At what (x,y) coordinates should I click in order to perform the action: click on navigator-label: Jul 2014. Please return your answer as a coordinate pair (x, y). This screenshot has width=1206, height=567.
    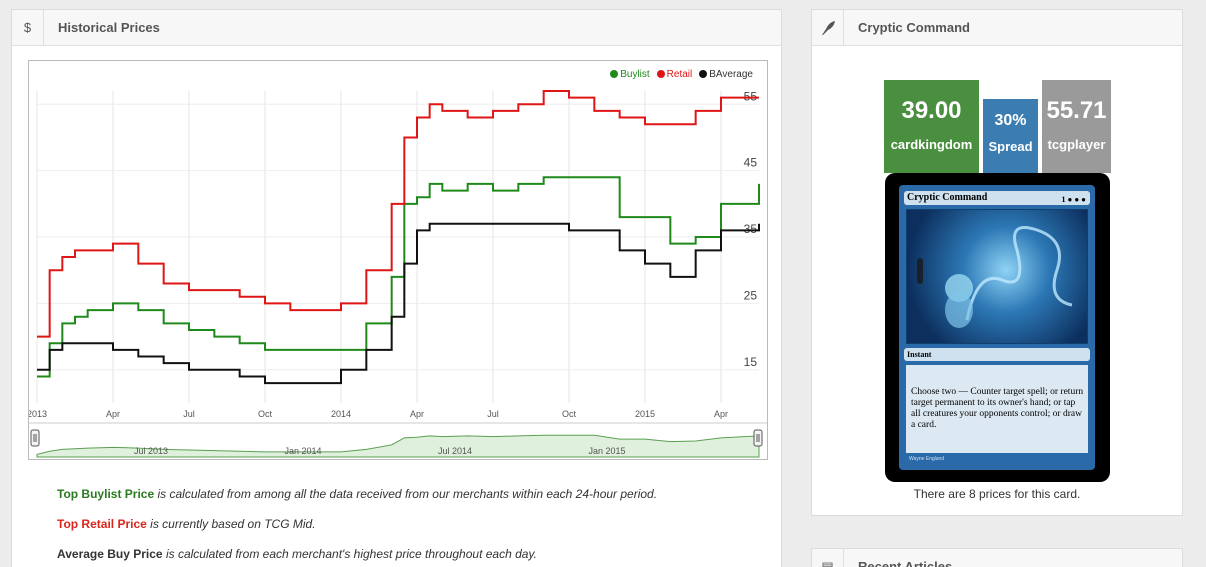
    Looking at the image, I should click on (455, 451).